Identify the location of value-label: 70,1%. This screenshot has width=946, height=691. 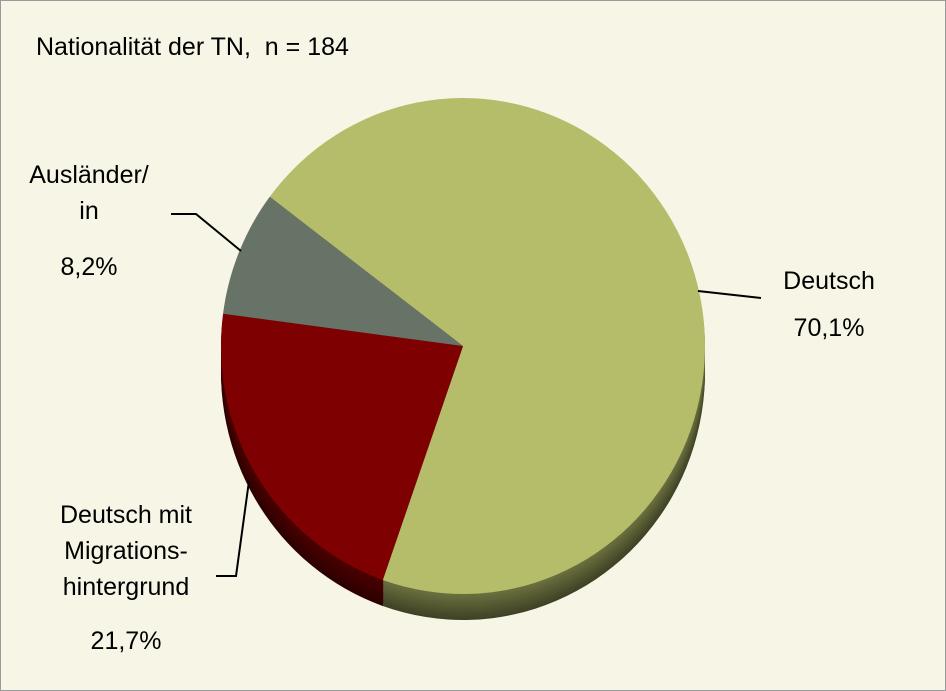
(829, 328).